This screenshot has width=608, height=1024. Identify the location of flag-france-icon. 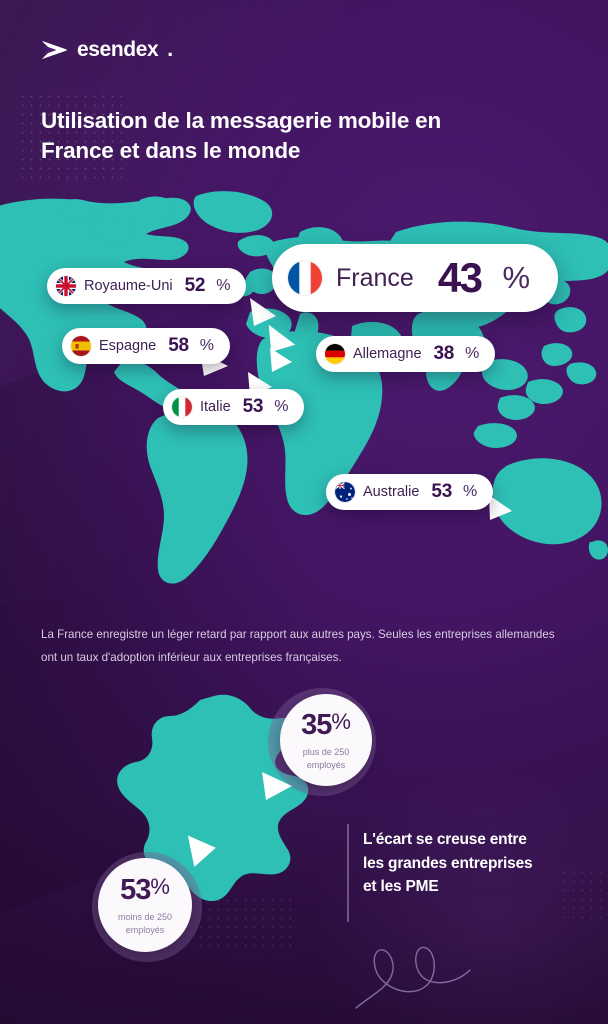
(305, 278).